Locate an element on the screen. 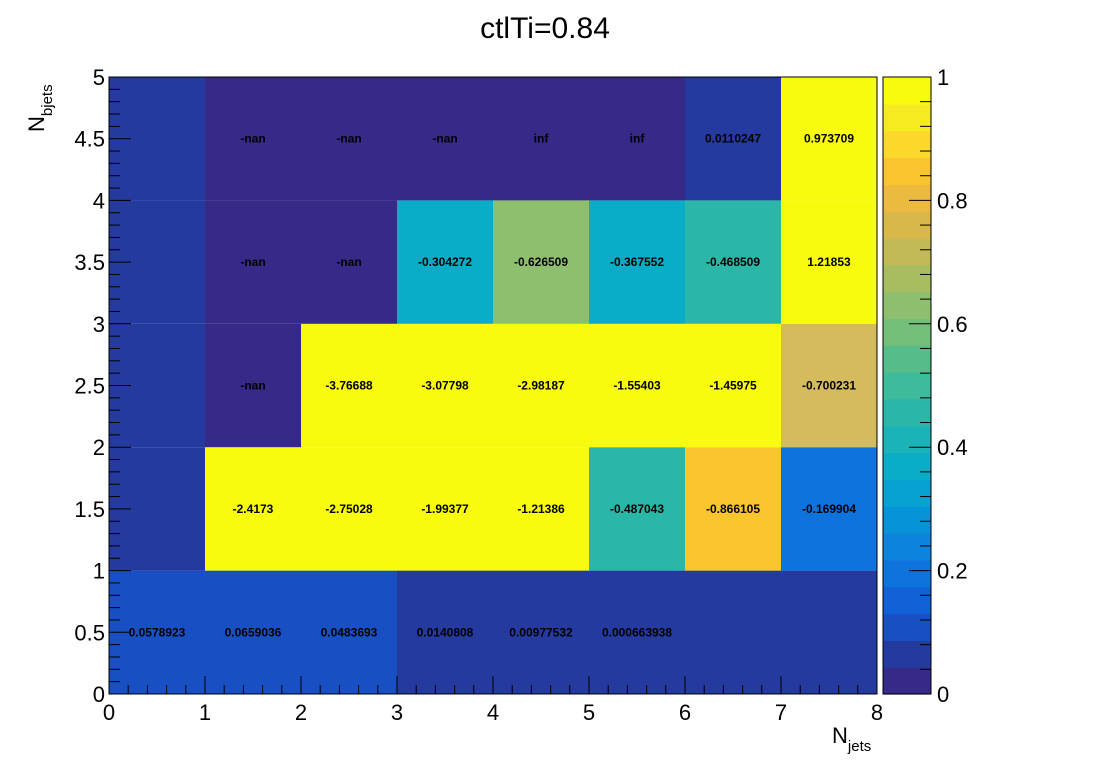 Image resolution: width=1096 pixels, height=772 pixels. colorbar: 0 0.2 0.4 0.6 0.8 1 is located at coordinates (925, 386).